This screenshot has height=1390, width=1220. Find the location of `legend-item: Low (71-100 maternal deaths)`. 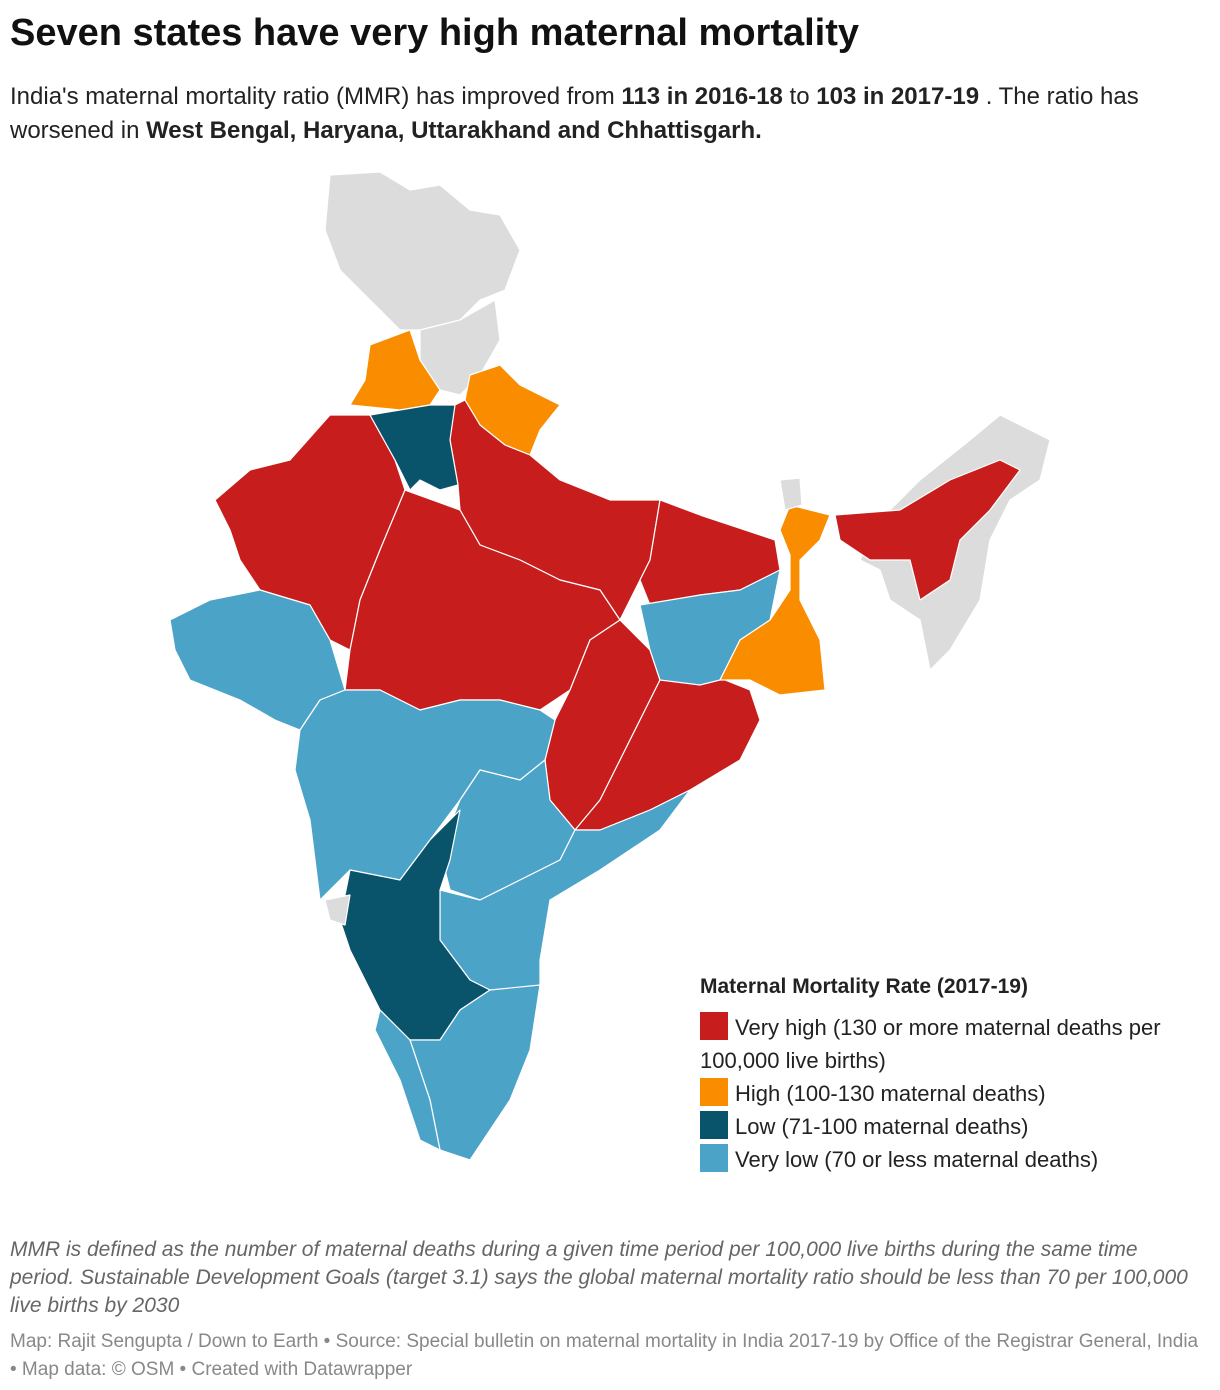

legend-item: Low (71-100 maternal deaths) is located at coordinates (935, 1126).